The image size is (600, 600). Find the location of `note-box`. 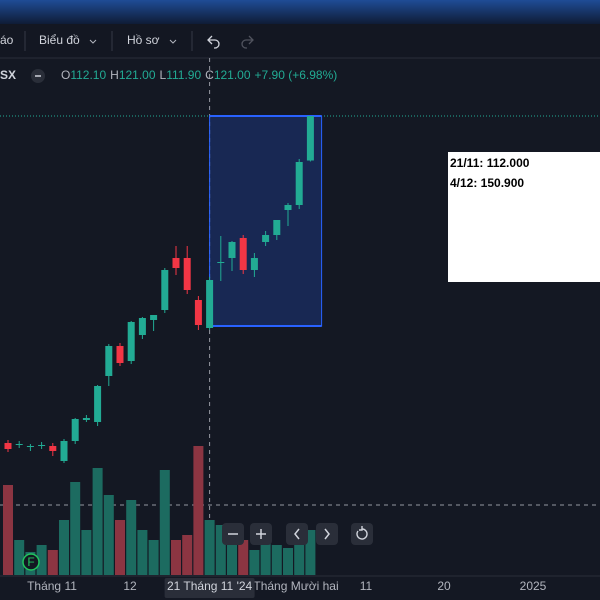

note-box is located at coordinates (524, 217).